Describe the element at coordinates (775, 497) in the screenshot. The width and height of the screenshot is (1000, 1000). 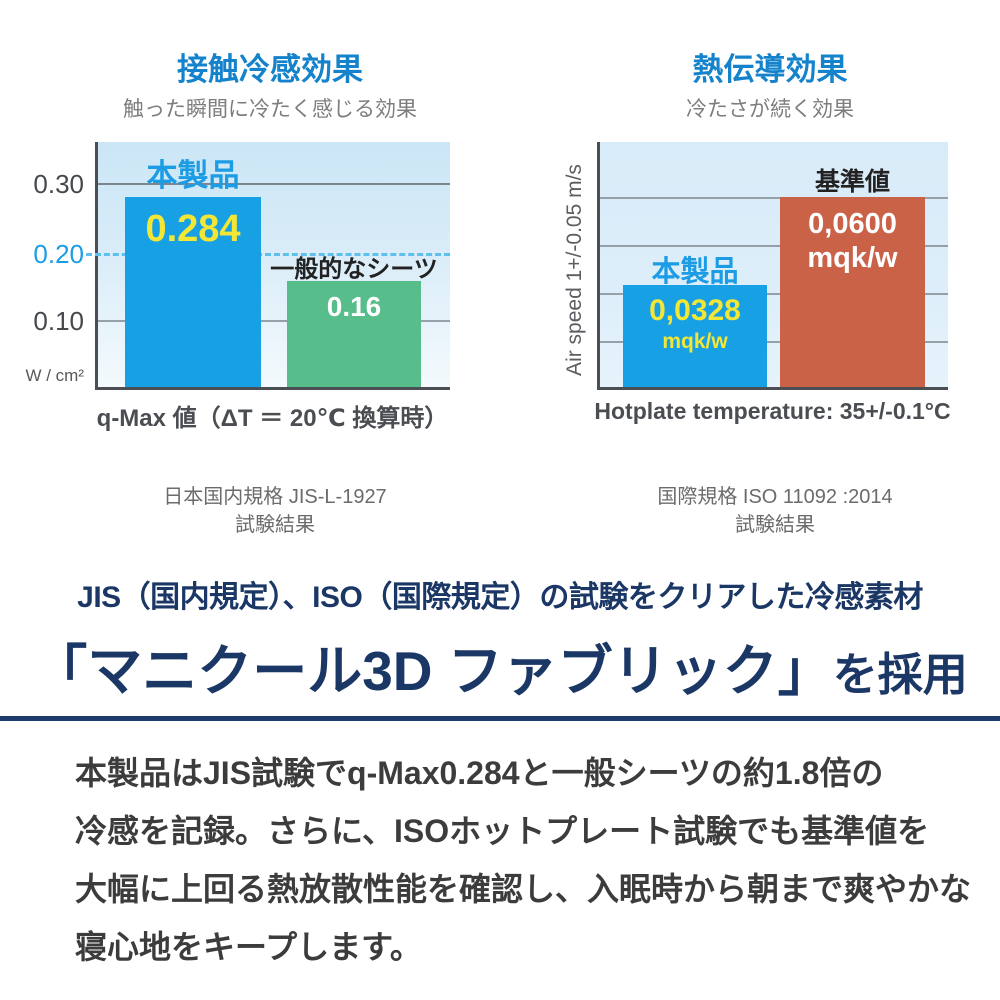
I see `right-caption-standard: 国際規格 ISO 11092 :2014` at that location.